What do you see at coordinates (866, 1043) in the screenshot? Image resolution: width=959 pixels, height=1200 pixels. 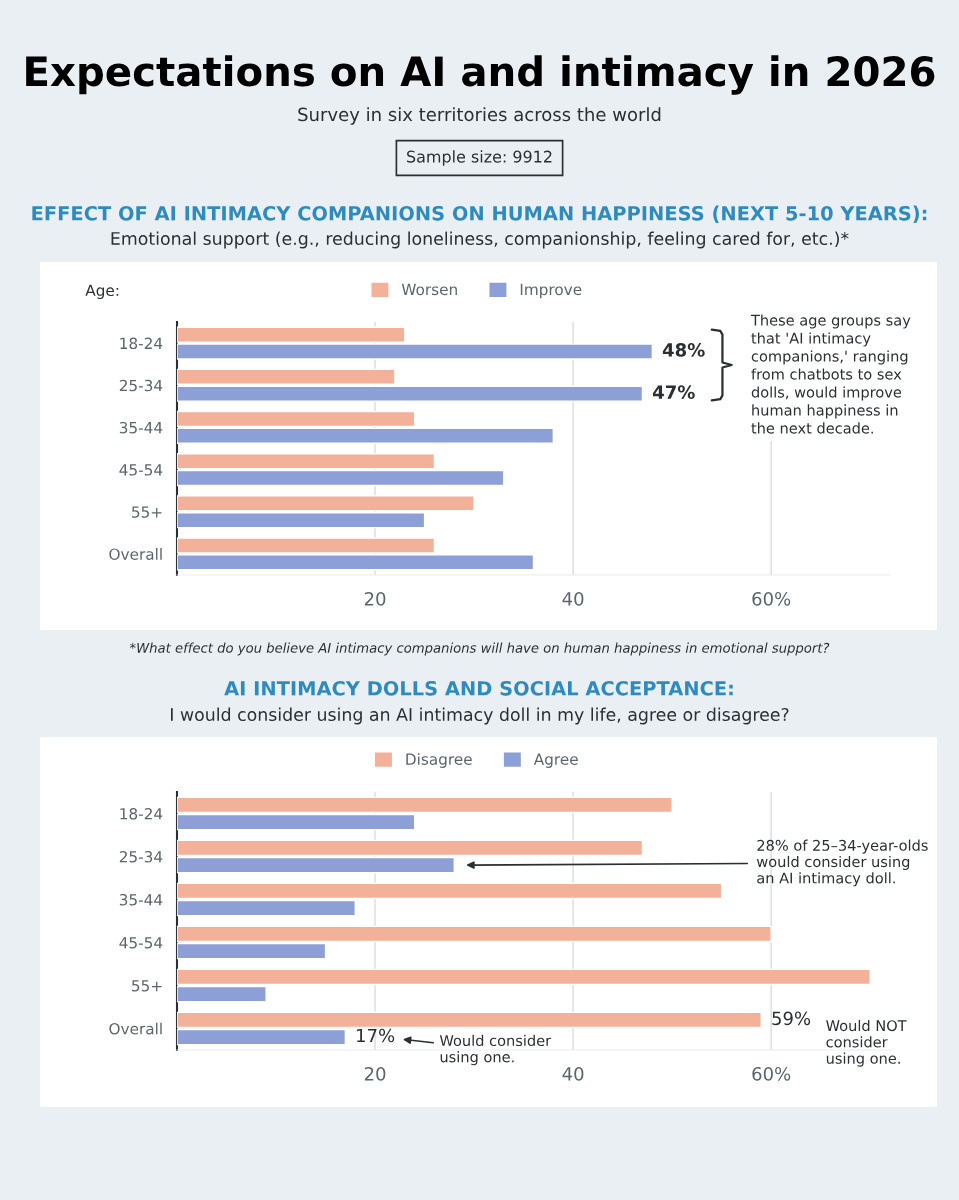 I see `annotation: Would NOT consider using one.` at bounding box center [866, 1043].